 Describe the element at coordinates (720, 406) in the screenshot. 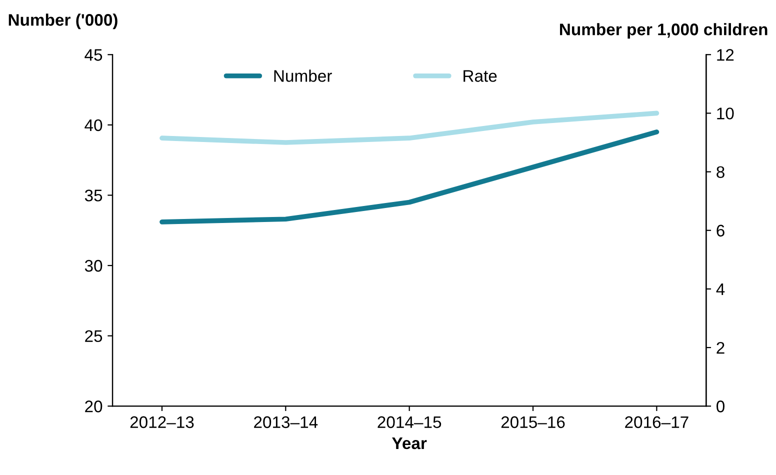

I see `y2-tick-label: 0` at that location.